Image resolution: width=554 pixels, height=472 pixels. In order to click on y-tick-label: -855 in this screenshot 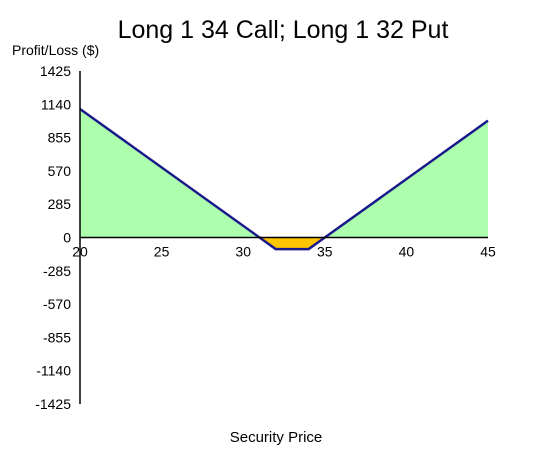, I will do `click(57, 337)`.